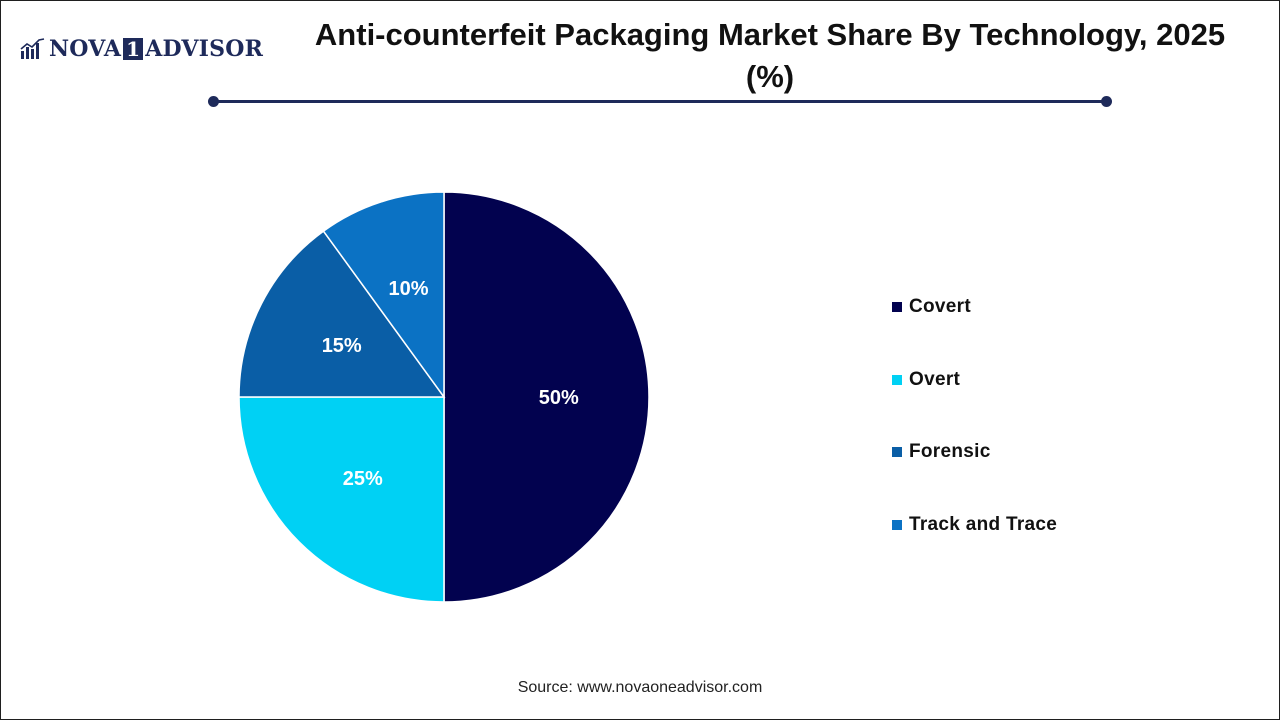 The image size is (1280, 720). Describe the element at coordinates (133, 49) in the screenshot. I see `brand-name-part2: 1` at that location.